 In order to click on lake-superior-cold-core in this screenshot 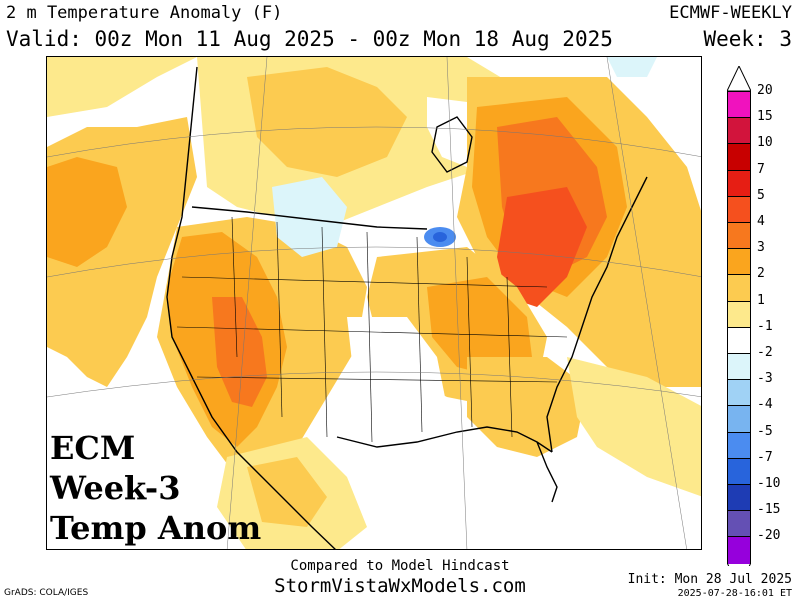, I will do `click(440, 237)`.